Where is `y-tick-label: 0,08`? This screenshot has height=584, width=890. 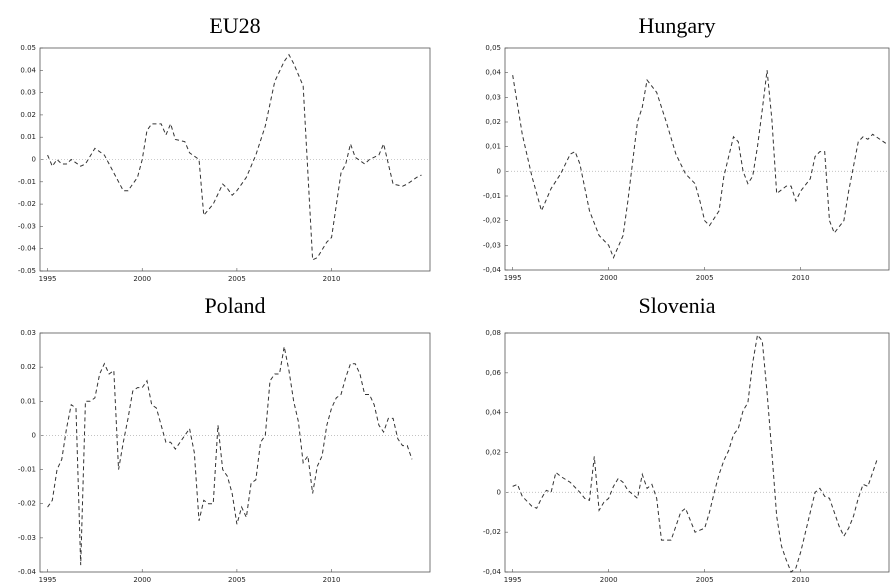
y-tick-label: 0,08 is located at coordinates (493, 333).